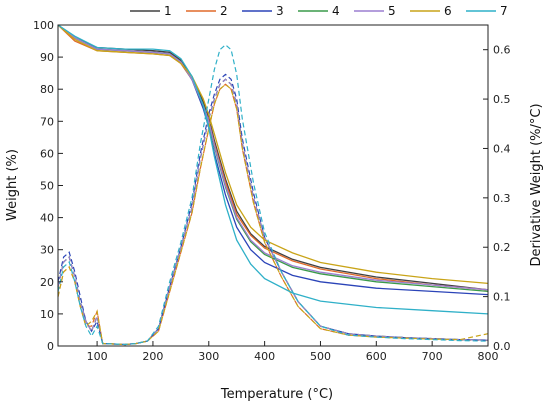 The image size is (550, 404). Describe the element at coordinates (43, 25) in the screenshot. I see `y-left-tick-label: 100` at that location.